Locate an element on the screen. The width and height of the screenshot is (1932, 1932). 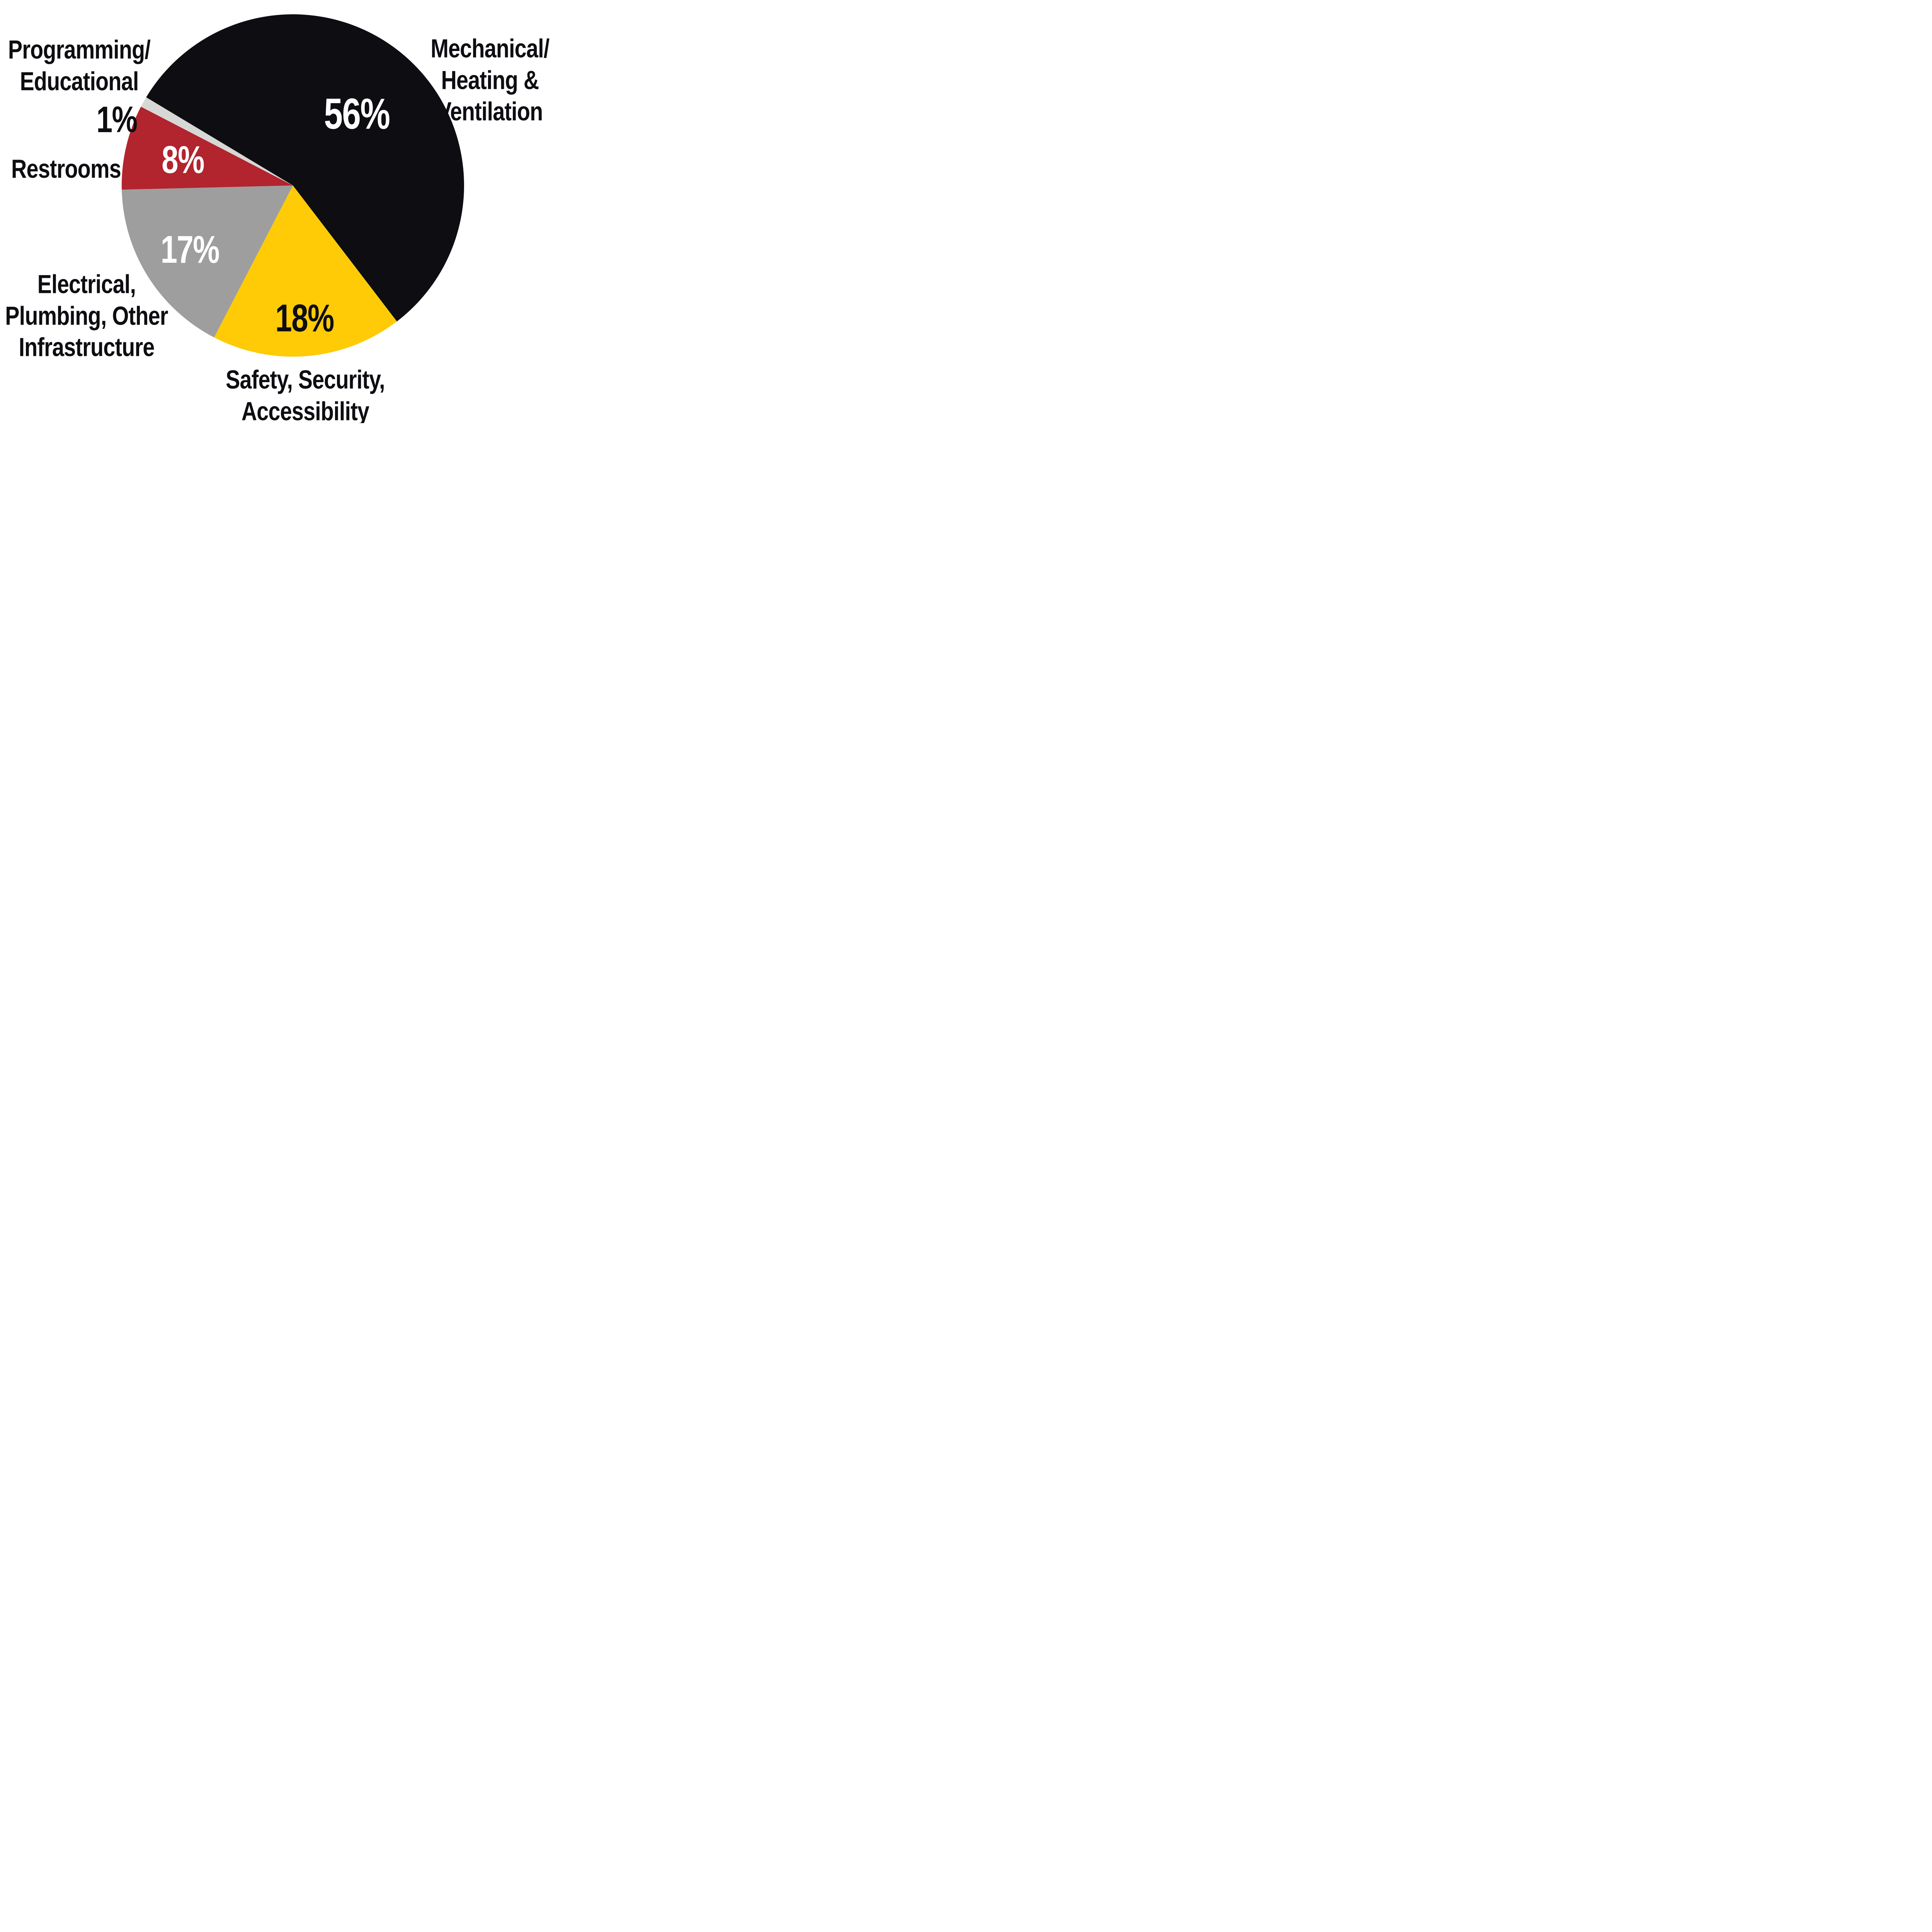
pie-slice-safety-security-accessibility is located at coordinates (305, 271).